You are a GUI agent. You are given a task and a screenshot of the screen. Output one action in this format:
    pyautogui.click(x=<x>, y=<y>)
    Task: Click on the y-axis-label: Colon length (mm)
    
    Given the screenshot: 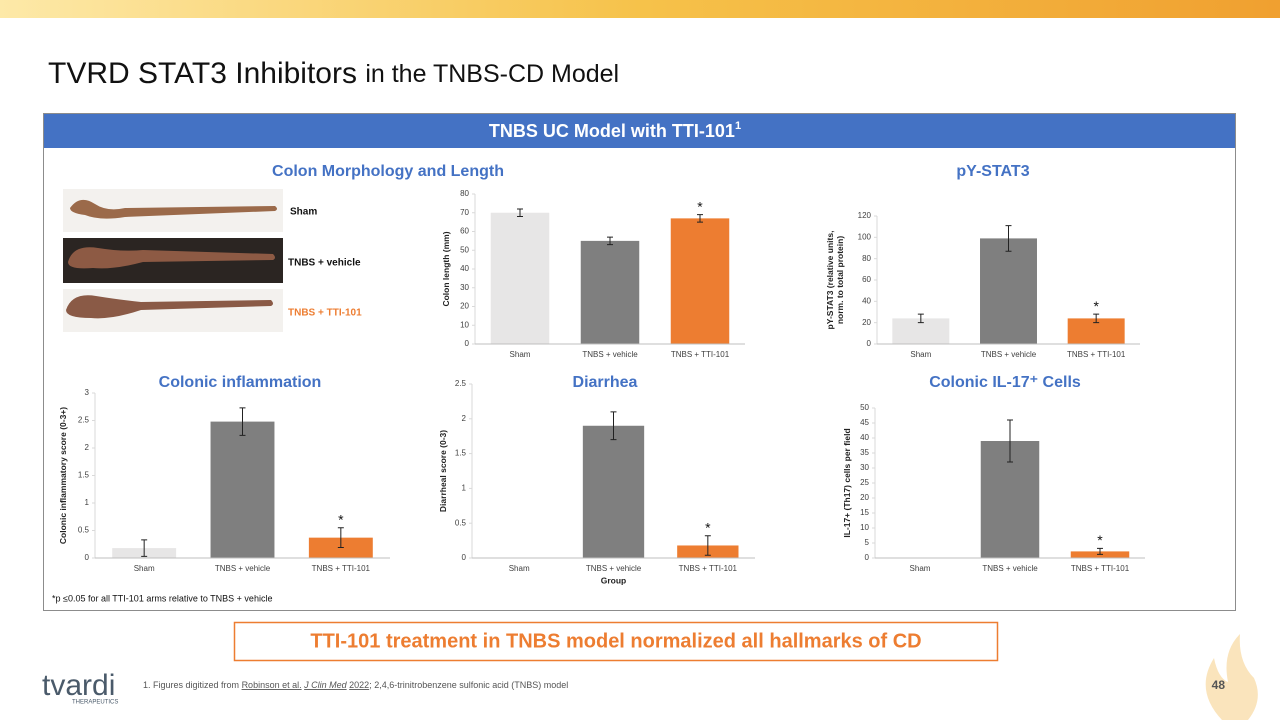 What is the action you would take?
    pyautogui.click(x=446, y=268)
    